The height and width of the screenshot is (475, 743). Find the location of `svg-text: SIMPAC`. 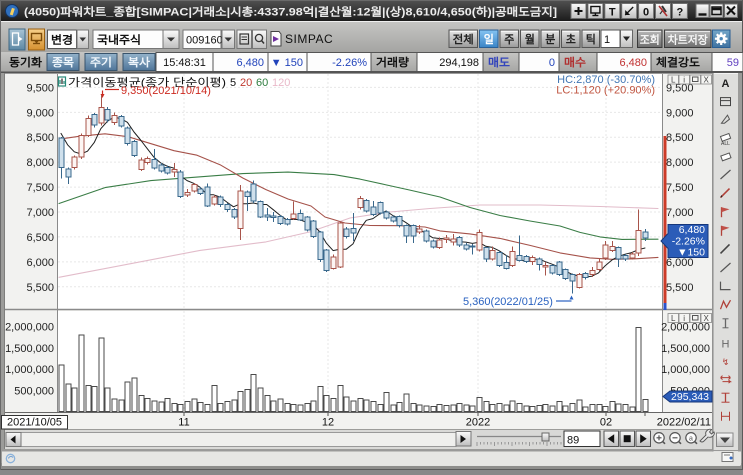

svg-text: SIMPAC is located at coordinates (309, 39).